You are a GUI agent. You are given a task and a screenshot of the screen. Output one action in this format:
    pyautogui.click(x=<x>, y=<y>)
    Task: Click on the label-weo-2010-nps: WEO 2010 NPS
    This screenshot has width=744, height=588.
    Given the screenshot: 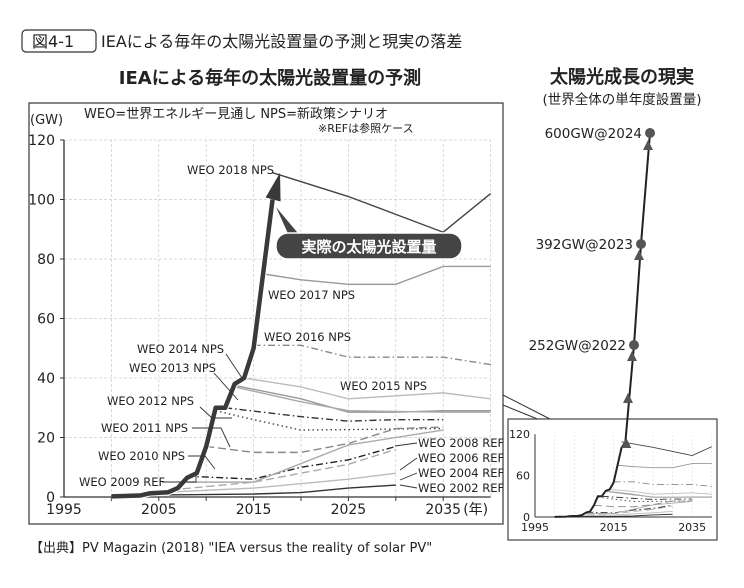 What is the action you would take?
    pyautogui.click(x=141, y=456)
    